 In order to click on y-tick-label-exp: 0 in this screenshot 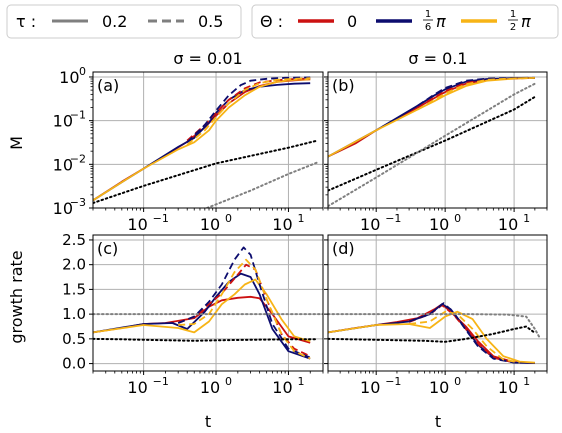, I will do `click(82, 71)`.